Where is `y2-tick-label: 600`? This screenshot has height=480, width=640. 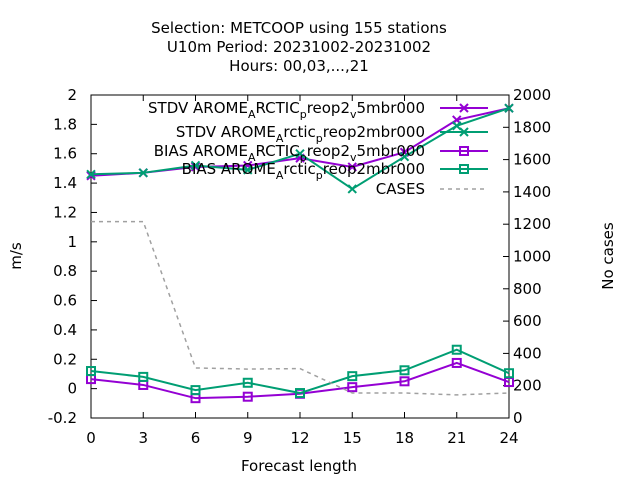 y2-tick-label: 600 is located at coordinates (527, 321).